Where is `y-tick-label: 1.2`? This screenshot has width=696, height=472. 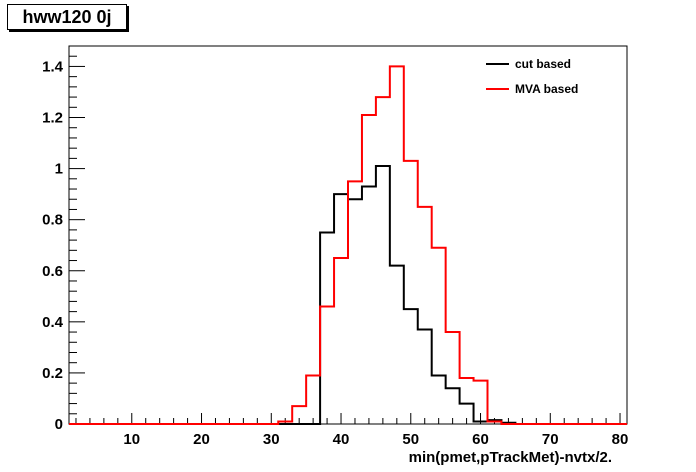
y-tick-label: 1.2 is located at coordinates (52, 118).